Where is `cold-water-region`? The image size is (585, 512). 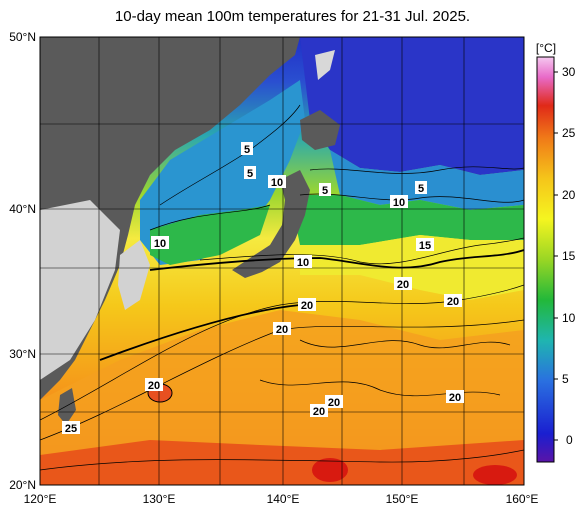
cold-water-region is located at coordinates (412, 106).